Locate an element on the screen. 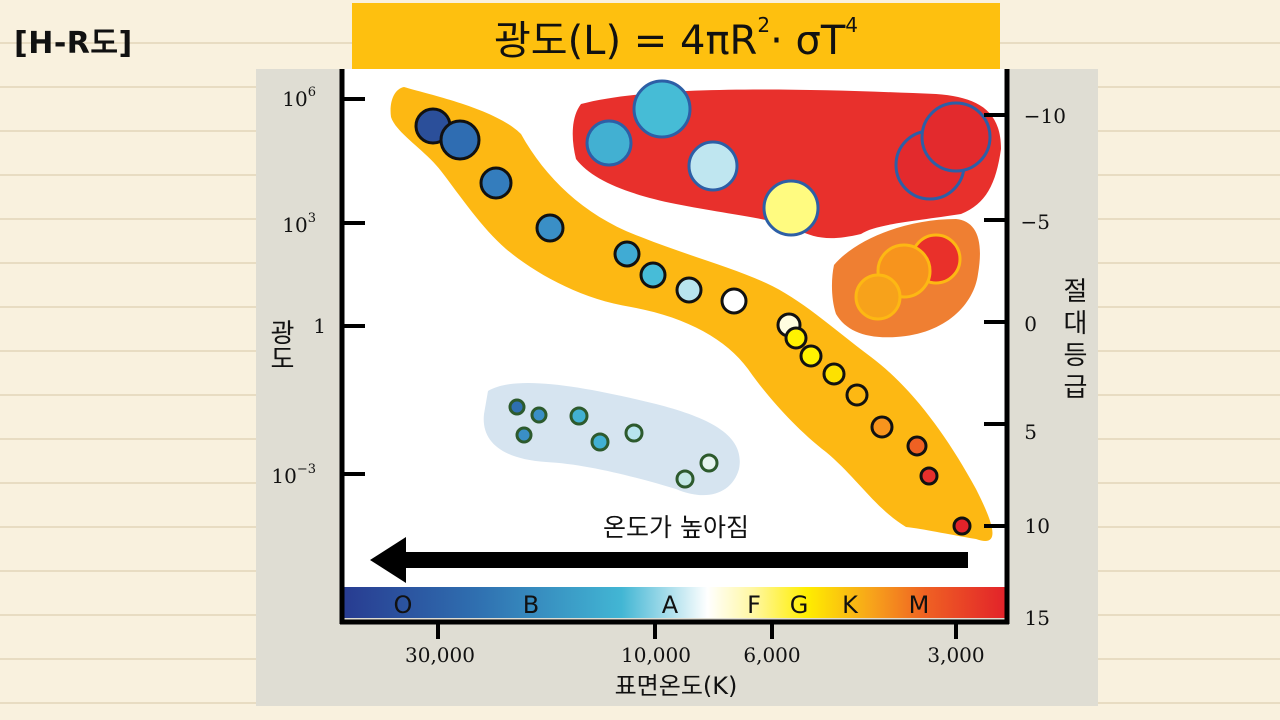  arrow-label: 온도가 높아짐 is located at coordinates (676, 527).